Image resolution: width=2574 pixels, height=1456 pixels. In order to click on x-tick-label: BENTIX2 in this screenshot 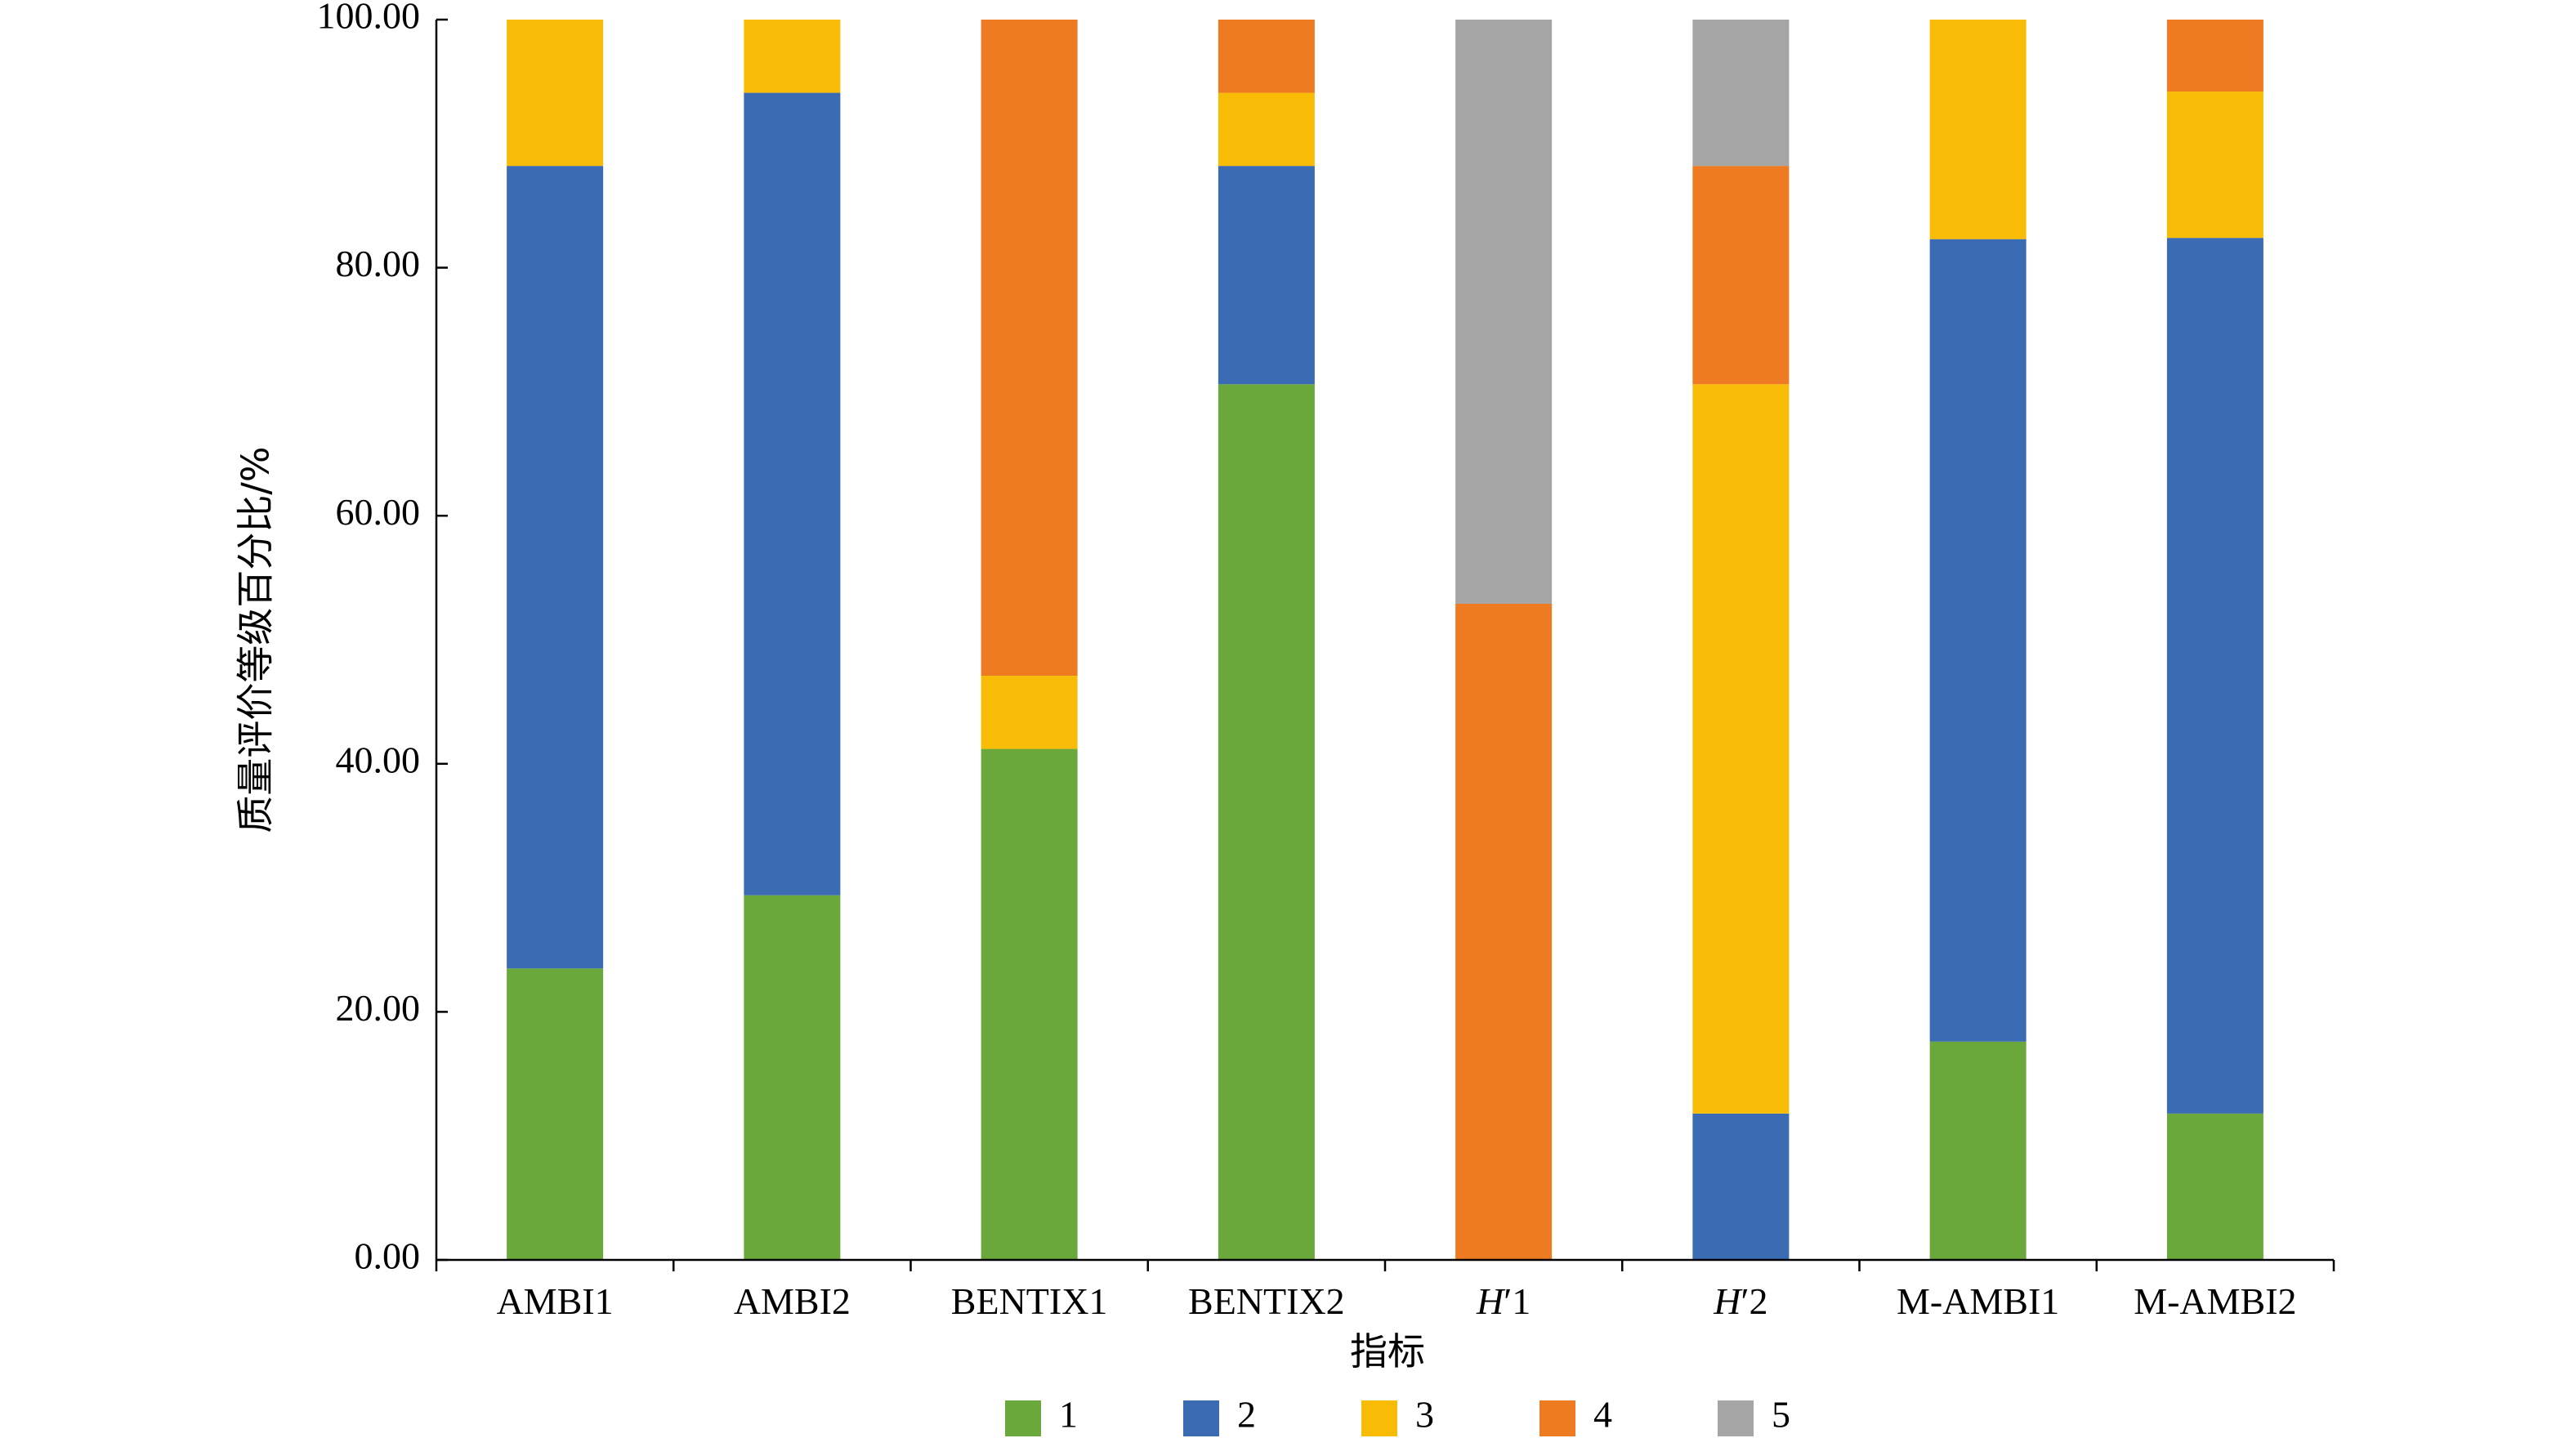, I will do `click(1266, 1301)`.